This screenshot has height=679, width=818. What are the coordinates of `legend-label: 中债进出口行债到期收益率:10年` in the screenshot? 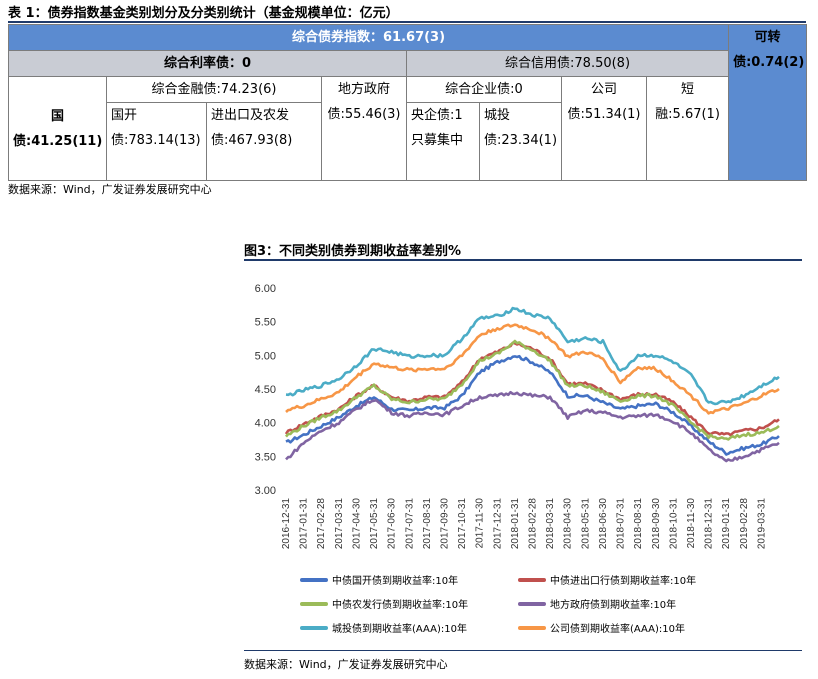 It's located at (623, 581).